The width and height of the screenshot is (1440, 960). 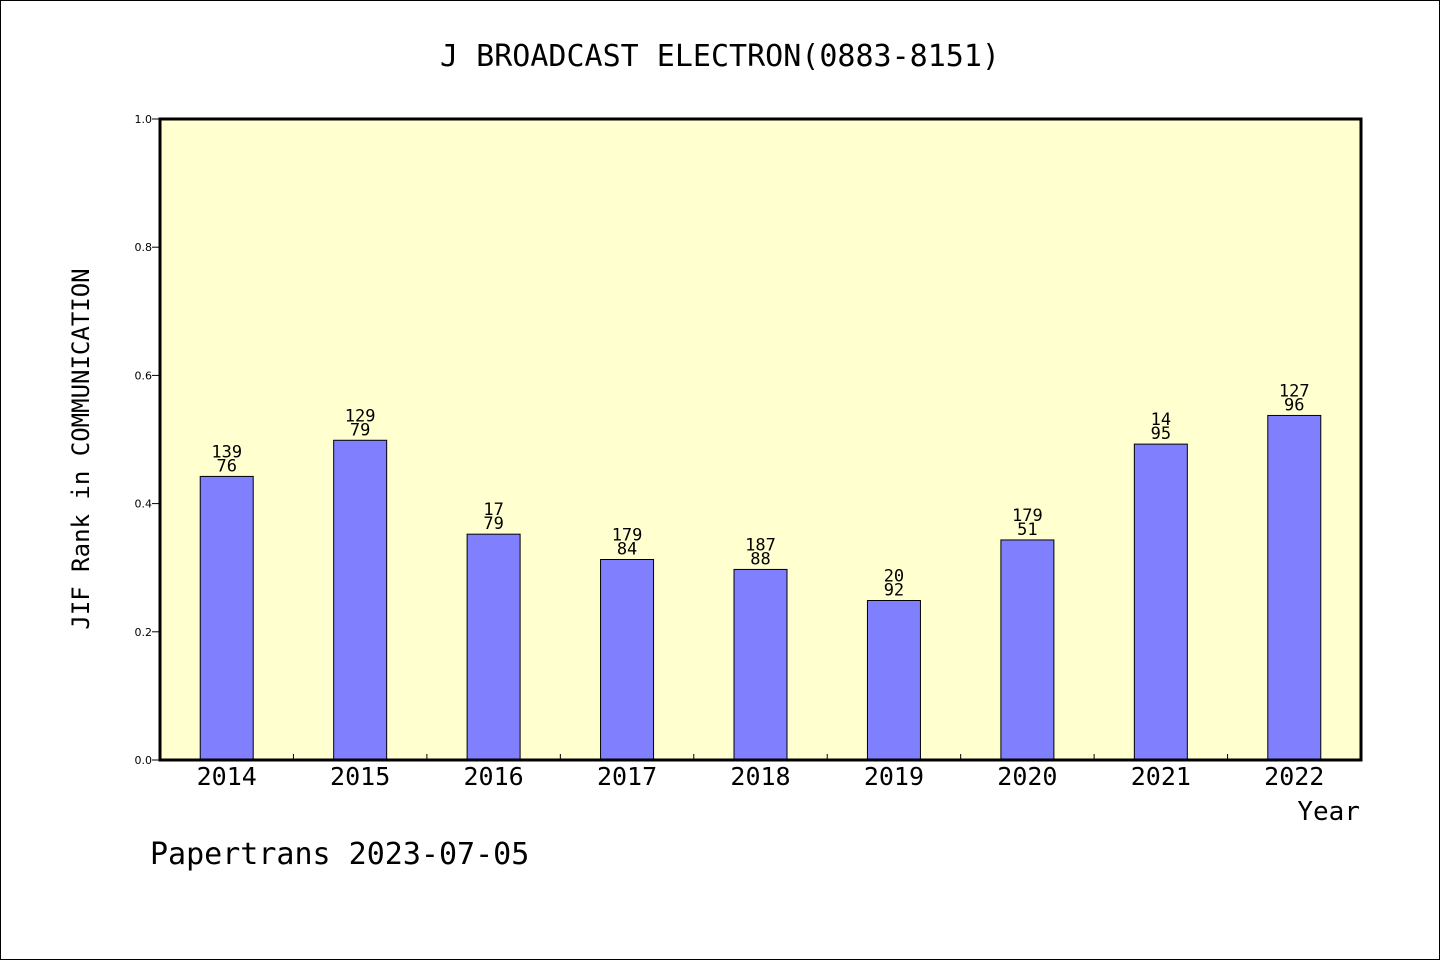 I want to click on bar-rank-label: 139, so click(x=226, y=452).